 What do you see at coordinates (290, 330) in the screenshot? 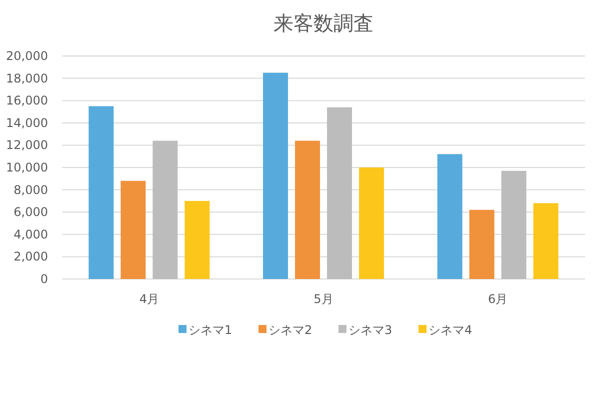
I see `legend-label: シネマ2` at bounding box center [290, 330].